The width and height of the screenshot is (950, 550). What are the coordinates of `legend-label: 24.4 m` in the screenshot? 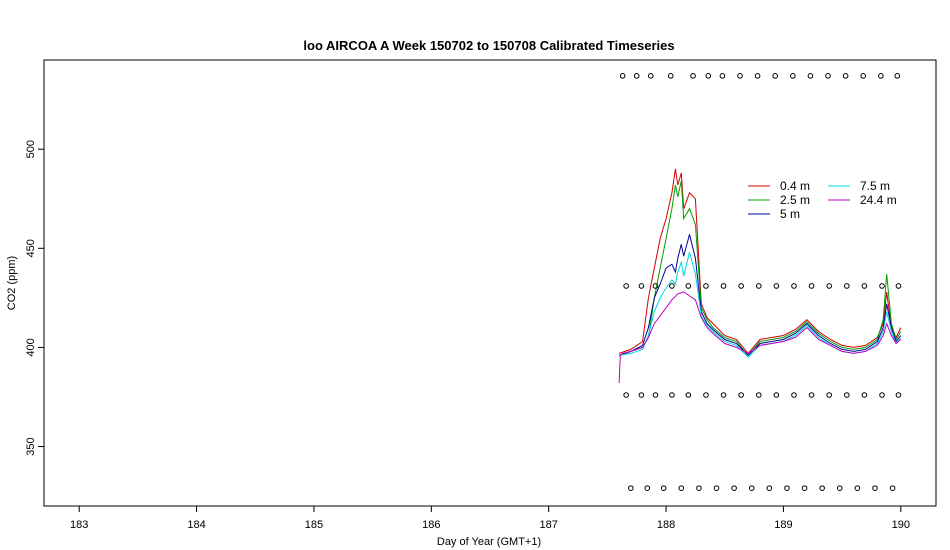 It's located at (878, 200).